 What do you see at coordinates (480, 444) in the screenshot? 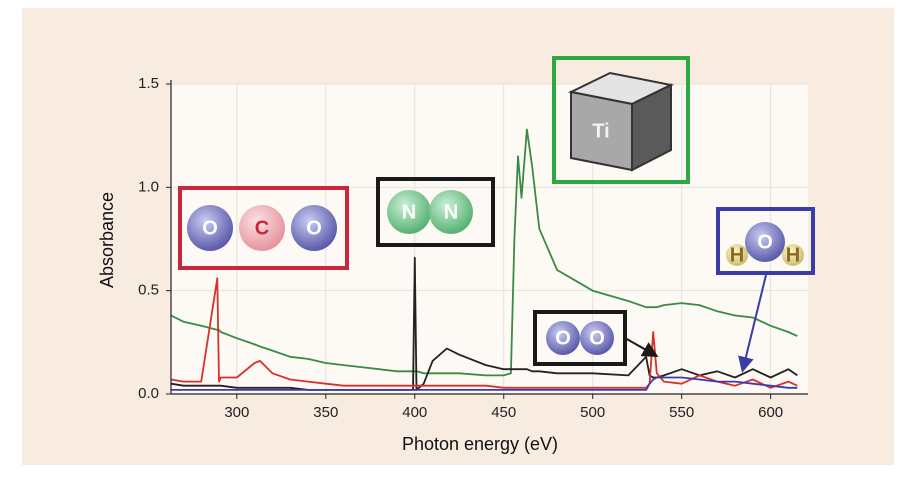
I see `x-axis-label: Photon energy (eV)` at bounding box center [480, 444].